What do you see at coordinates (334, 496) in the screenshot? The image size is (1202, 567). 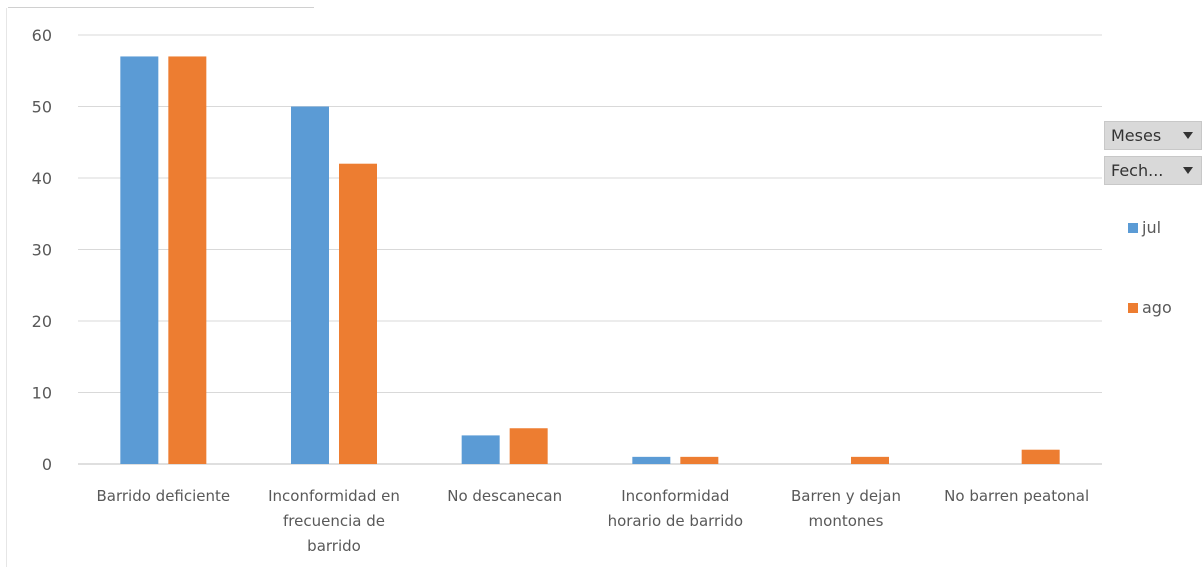 I see `x-category-label: Inconformidad en` at bounding box center [334, 496].